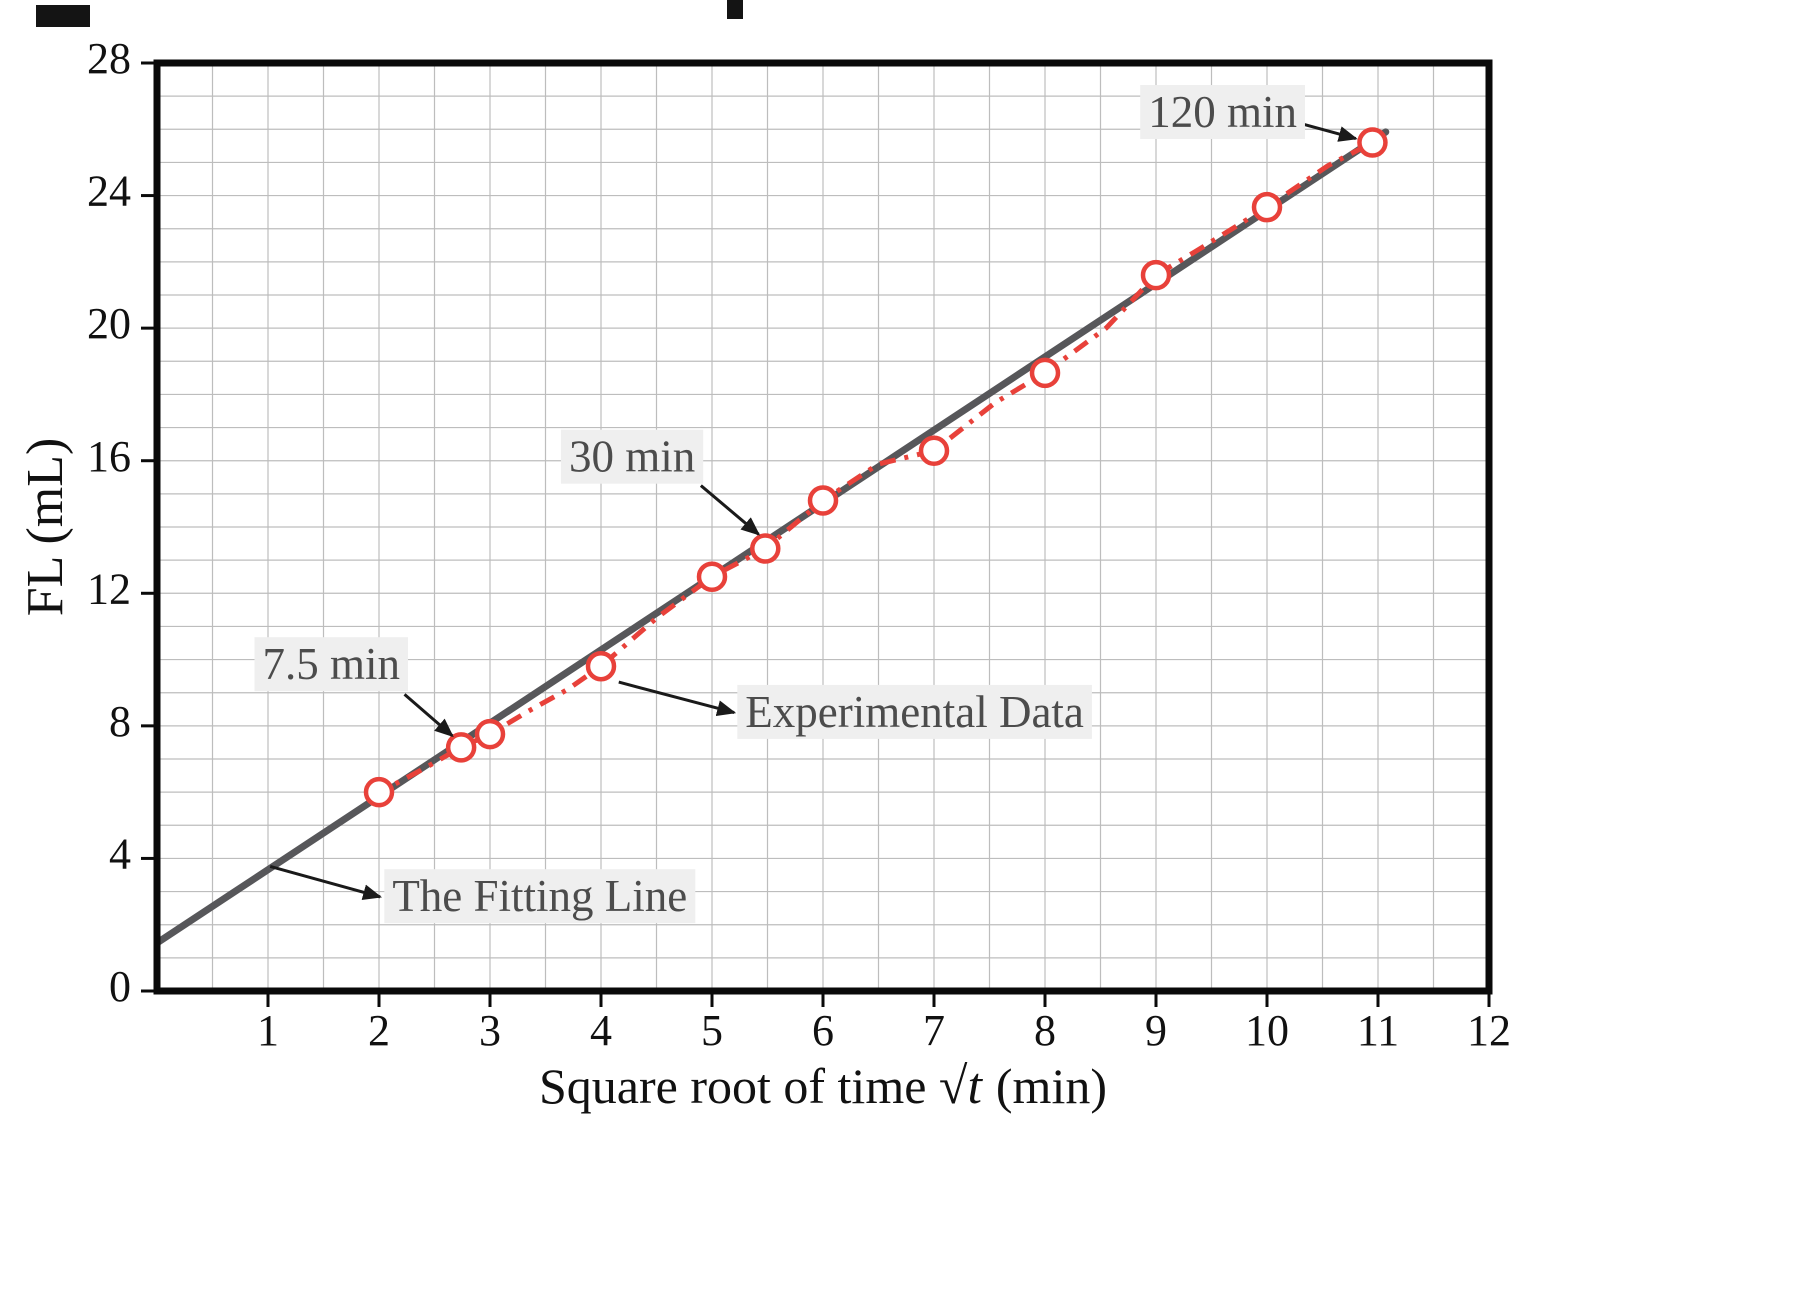 This screenshot has height=1314, width=1799. Describe the element at coordinates (712, 1030) in the screenshot. I see `x-tick-label: 5` at that location.